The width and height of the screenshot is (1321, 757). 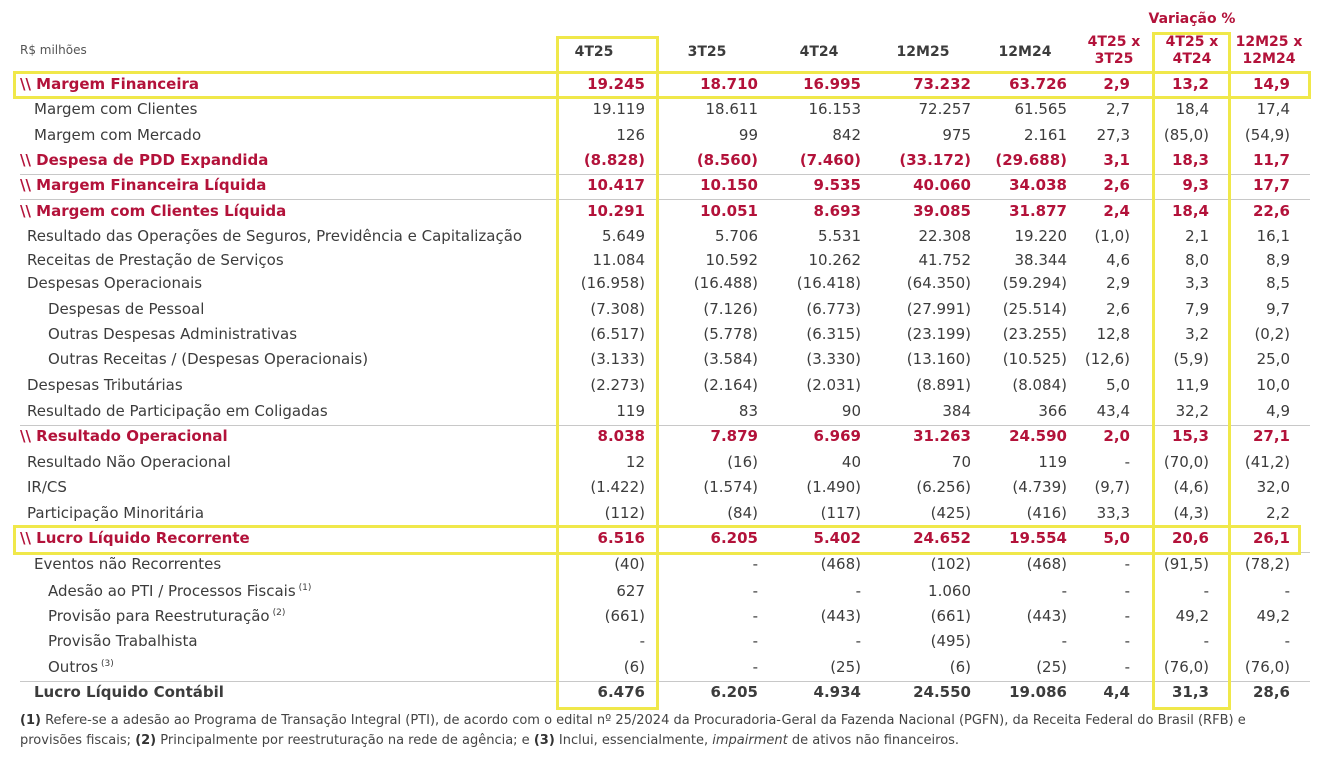 What do you see at coordinates (1273, 236) in the screenshot?
I see `table-cell: 16,1` at bounding box center [1273, 236].